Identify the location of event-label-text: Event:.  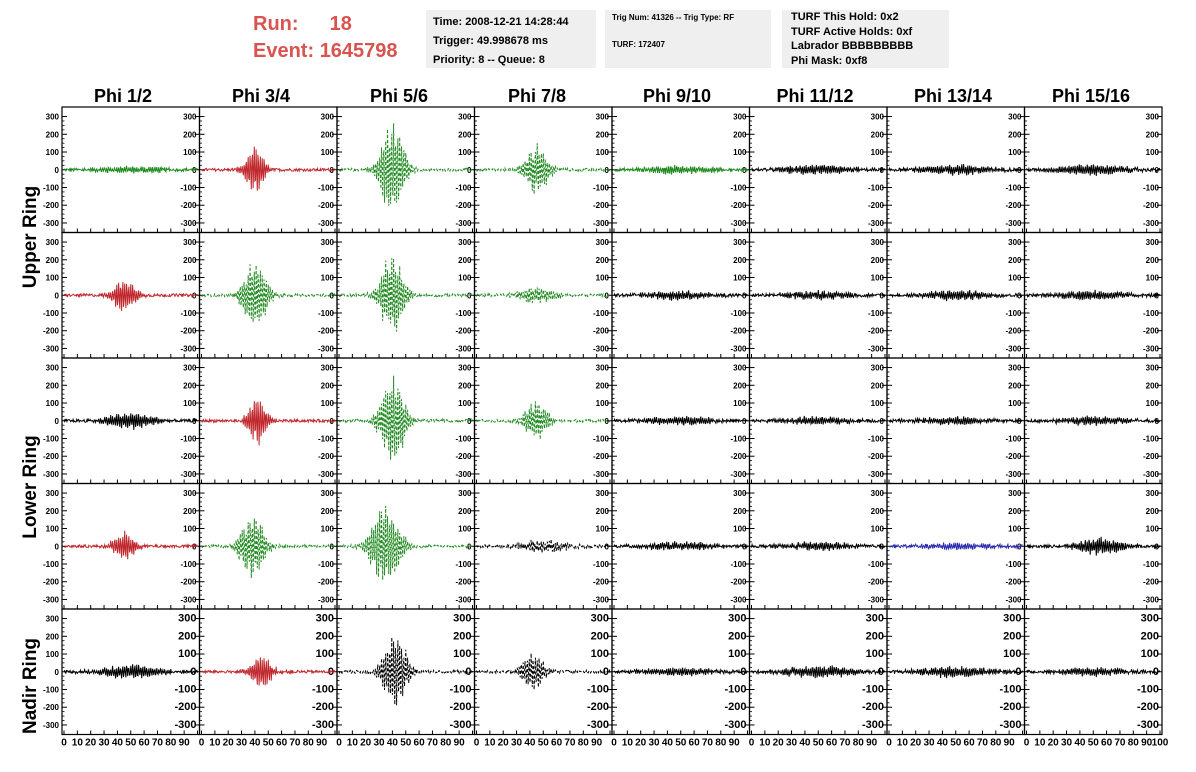
(284, 51).